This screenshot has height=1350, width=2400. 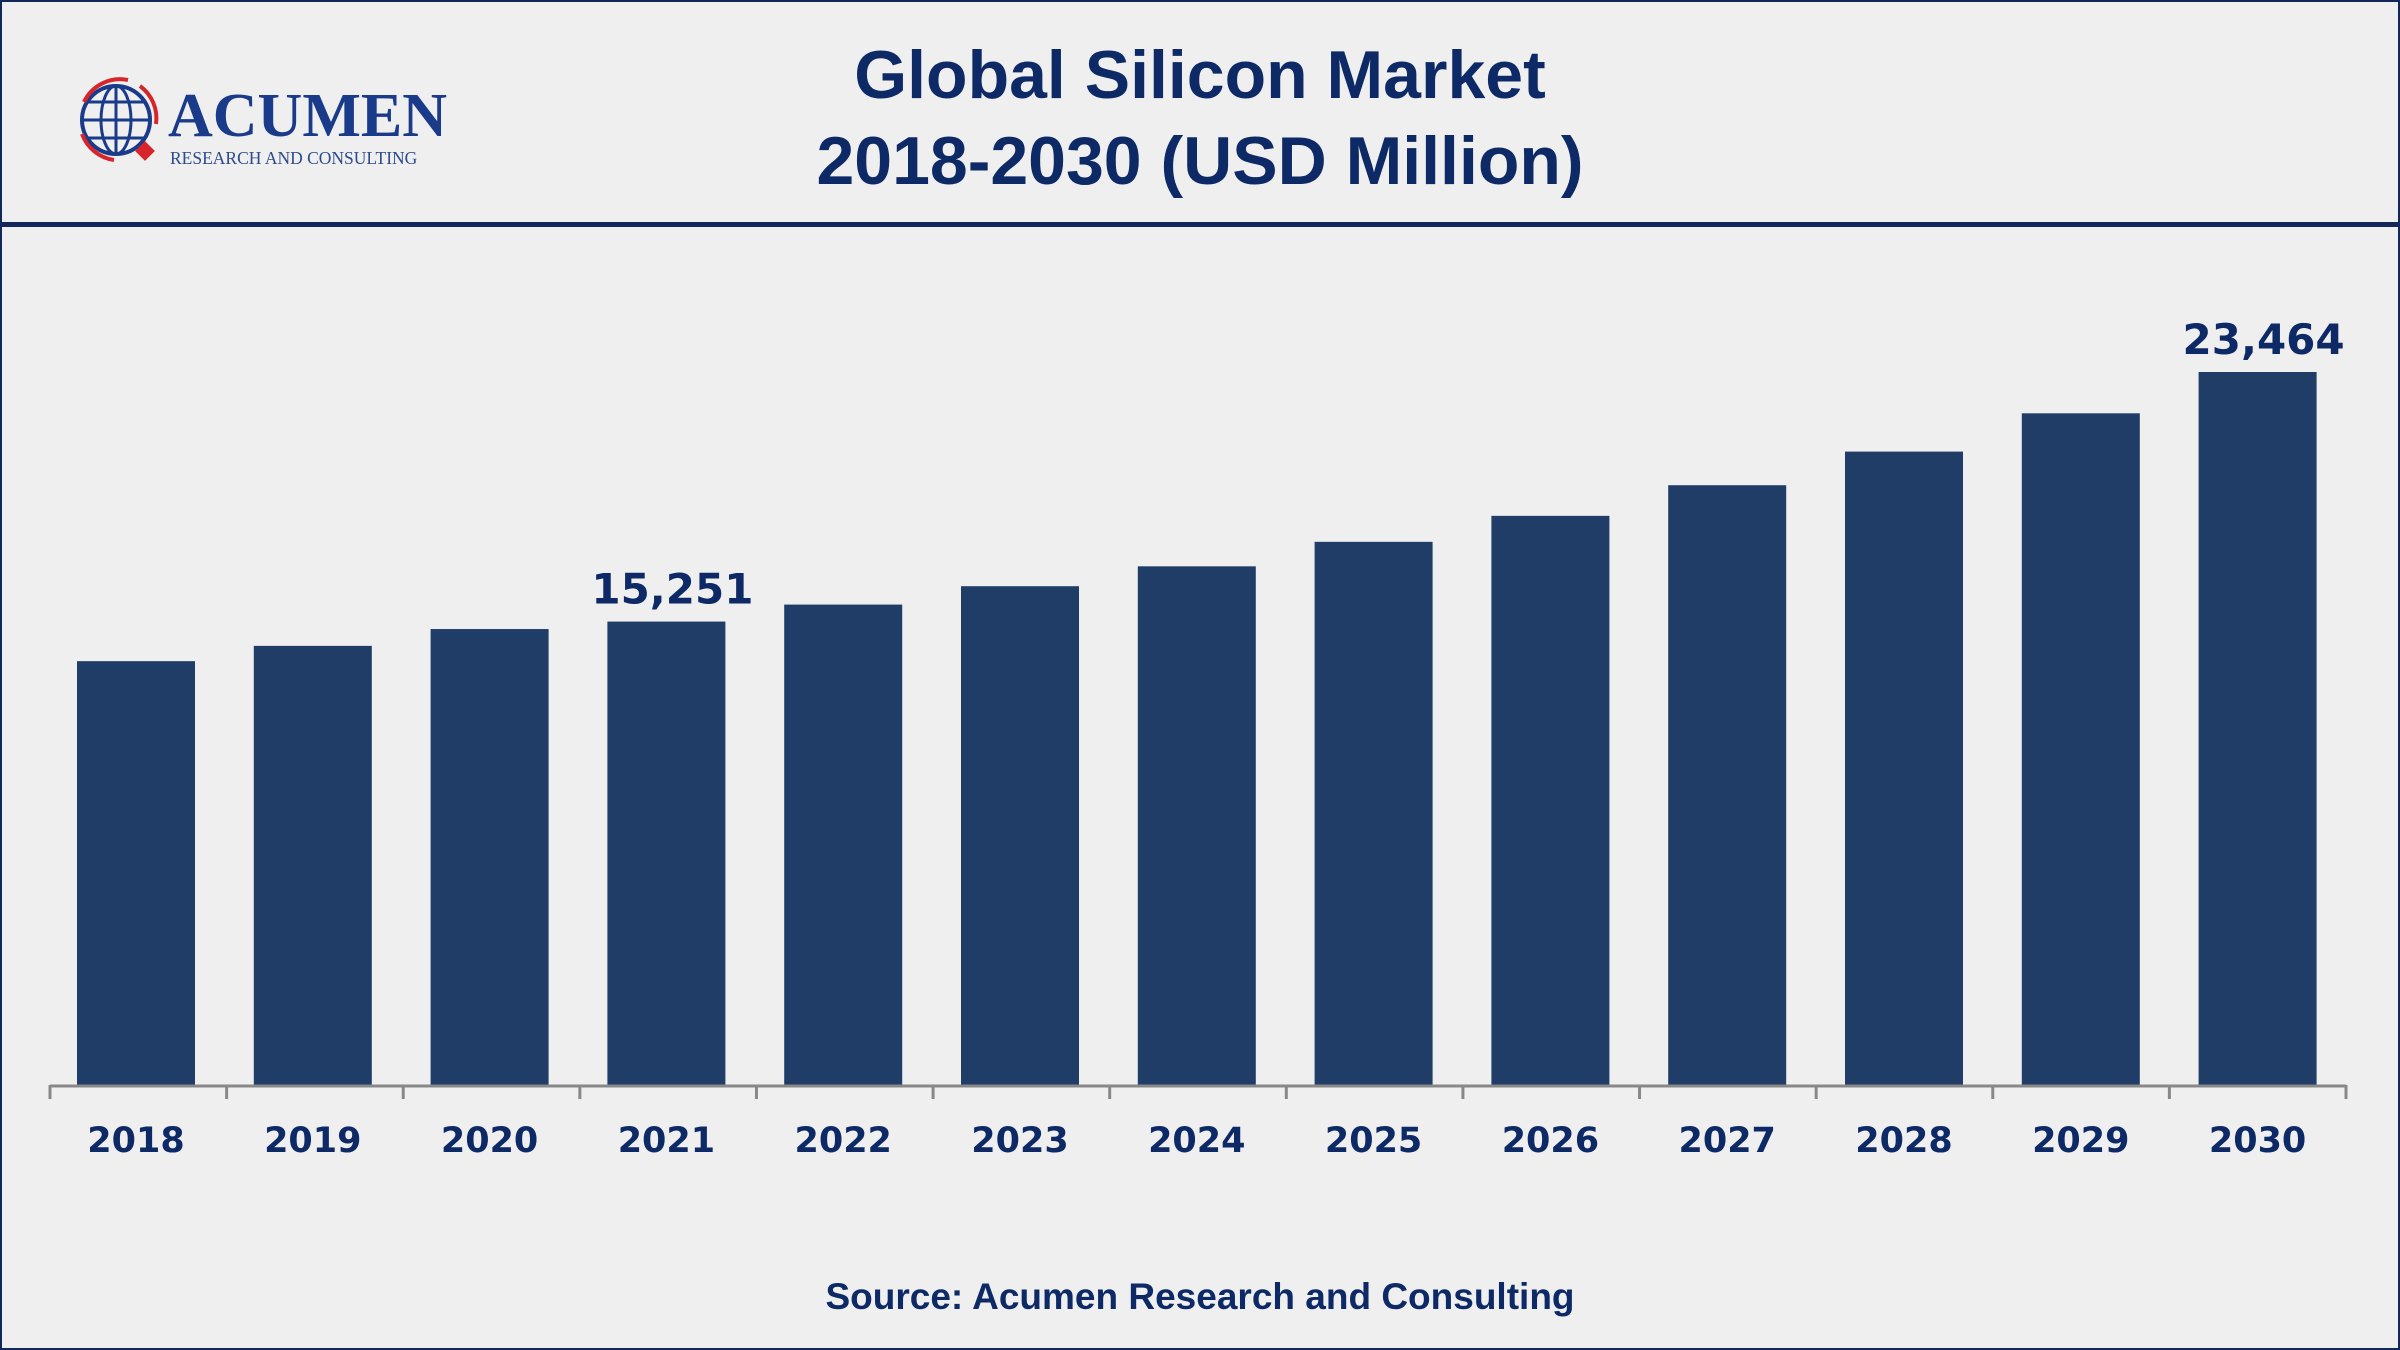 What do you see at coordinates (843, 844) in the screenshot?
I see `bar-2022` at bounding box center [843, 844].